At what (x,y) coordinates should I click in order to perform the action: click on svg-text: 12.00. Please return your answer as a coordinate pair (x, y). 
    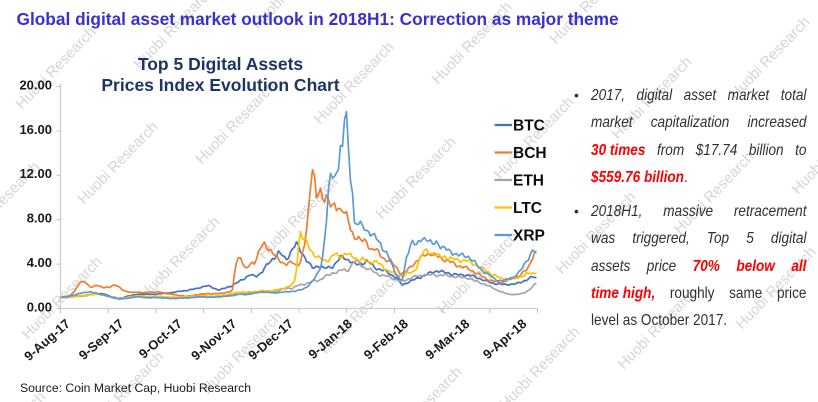
    Looking at the image, I should click on (35, 173).